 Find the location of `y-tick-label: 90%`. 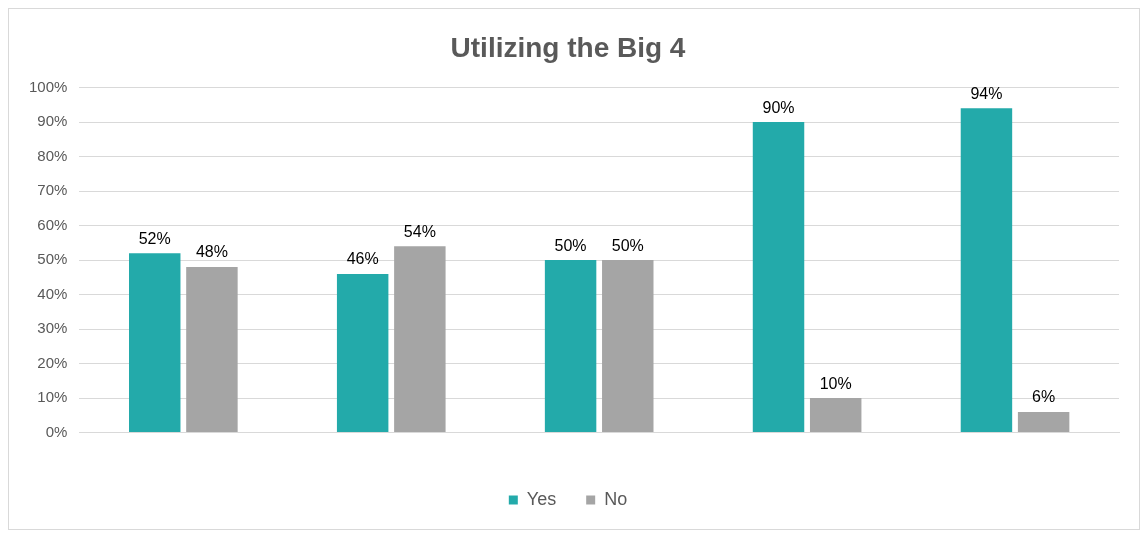

y-tick-label: 90% is located at coordinates (52, 121).